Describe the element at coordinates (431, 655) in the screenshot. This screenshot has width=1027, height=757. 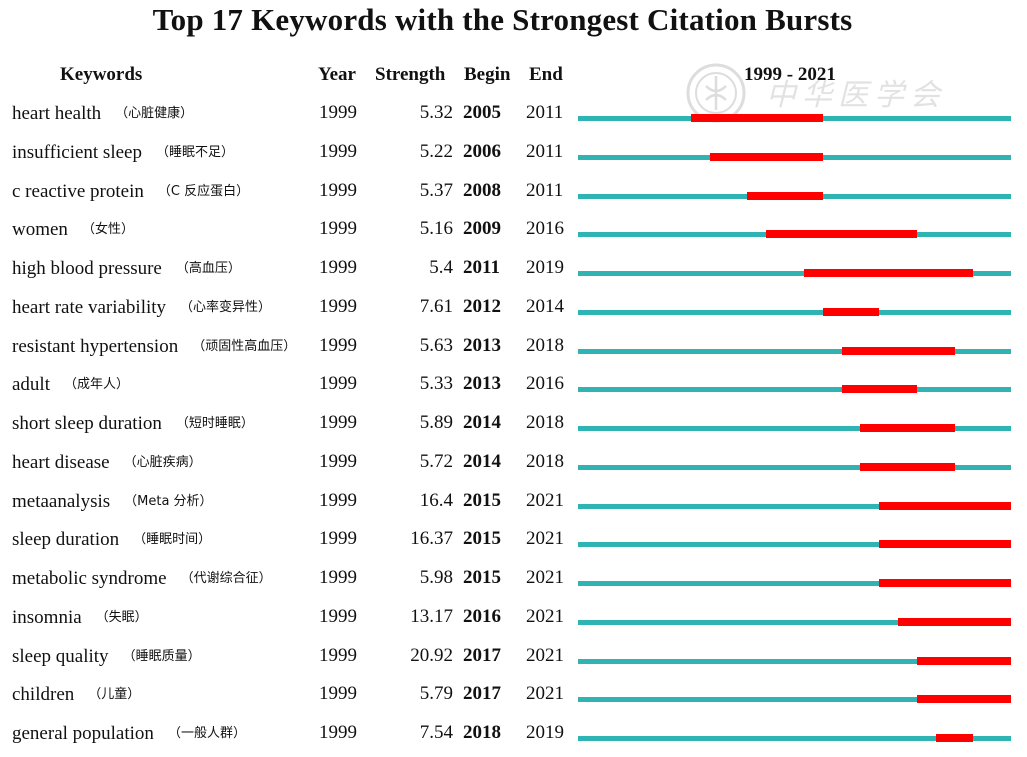
I see `strength-cell: 20.92` at that location.